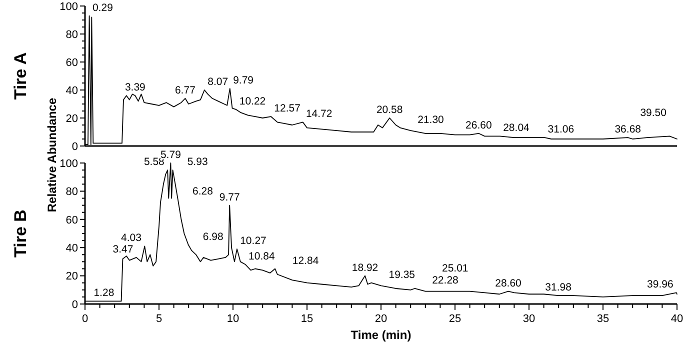 This screenshot has height=346, width=685. What do you see at coordinates (52, 155) in the screenshot?
I see `y-axis-title: Relative Abundance` at bounding box center [52, 155].